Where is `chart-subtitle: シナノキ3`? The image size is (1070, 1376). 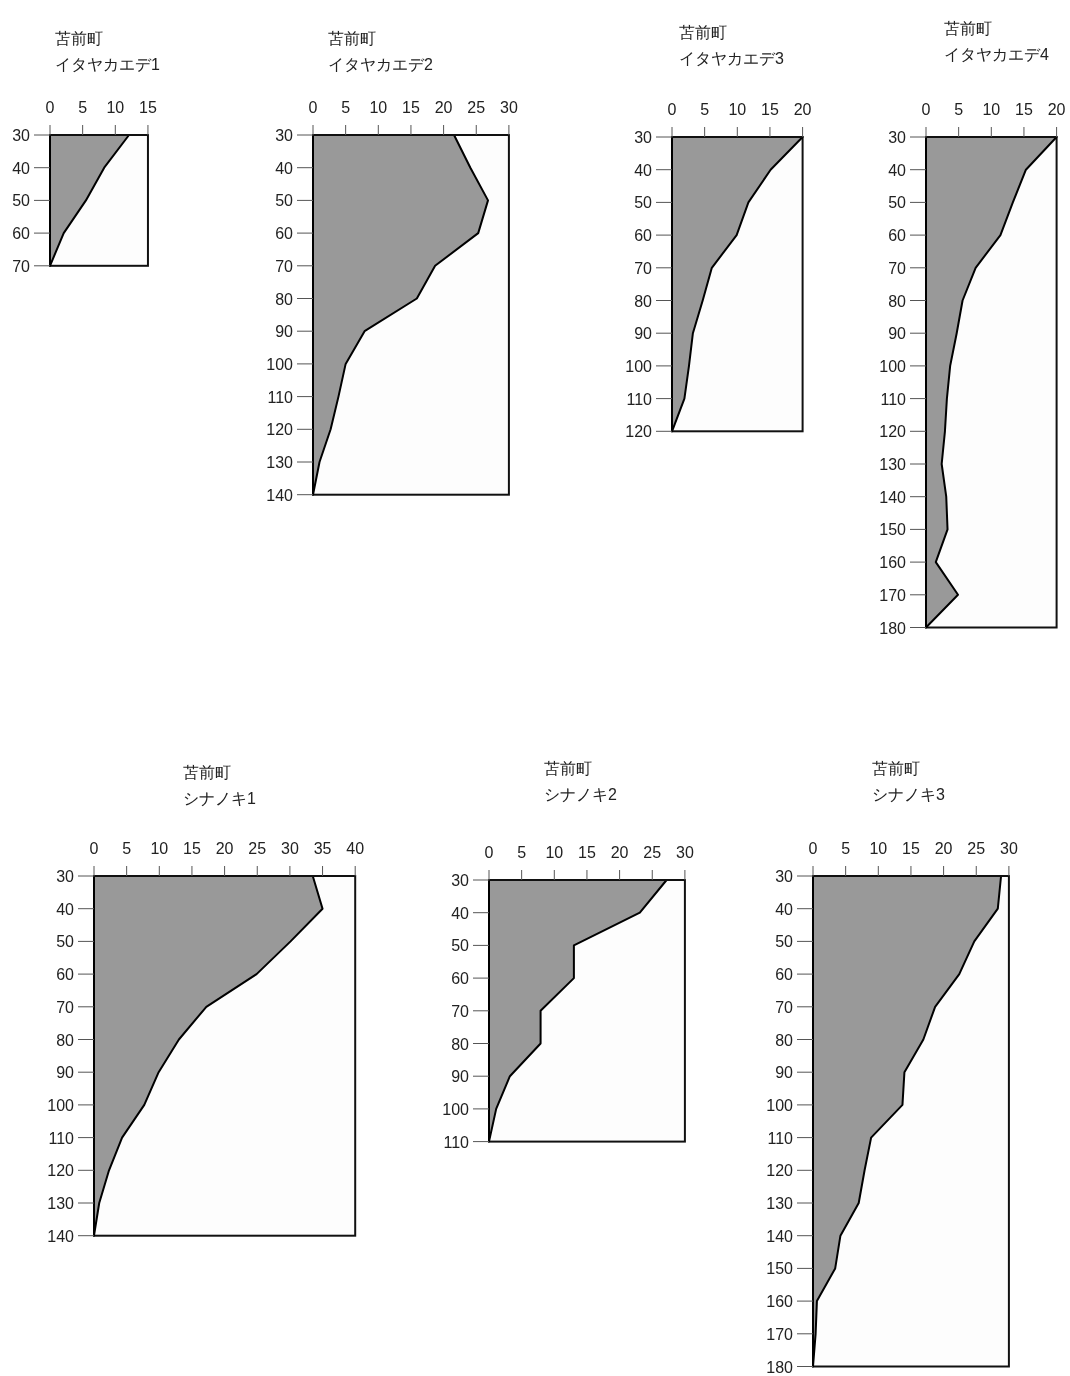
chart-subtitle: シナノキ3 is located at coordinates (908, 794).